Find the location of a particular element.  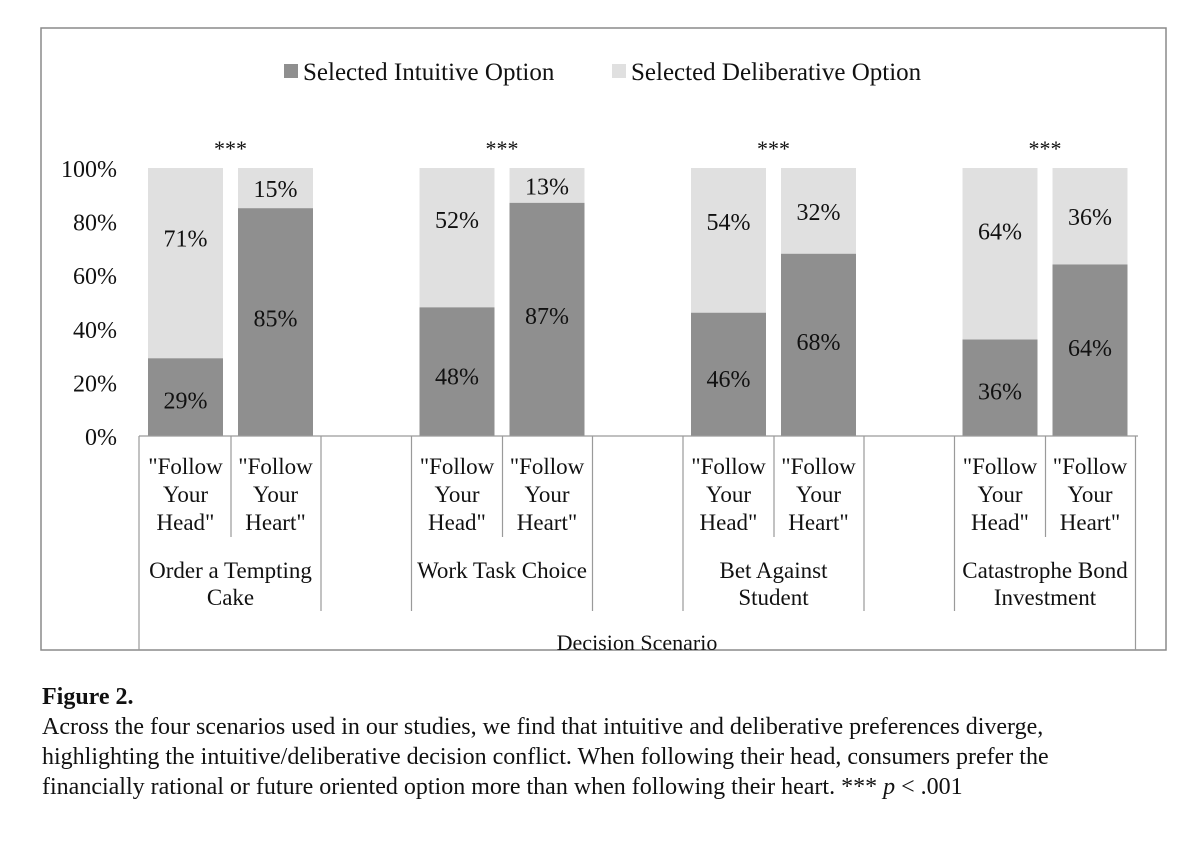

group-name-label: Investment is located at coordinates (1045, 597).